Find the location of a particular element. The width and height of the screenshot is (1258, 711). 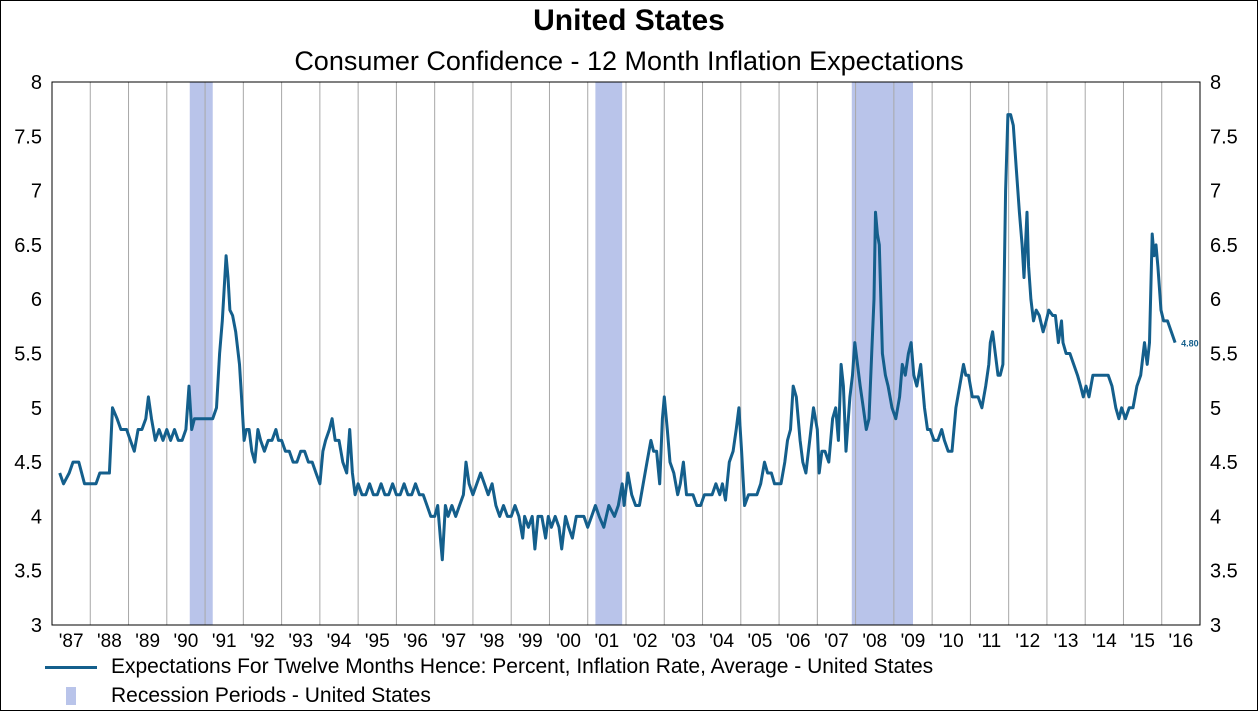

x-tick-label: '14 is located at coordinates (1104, 641).